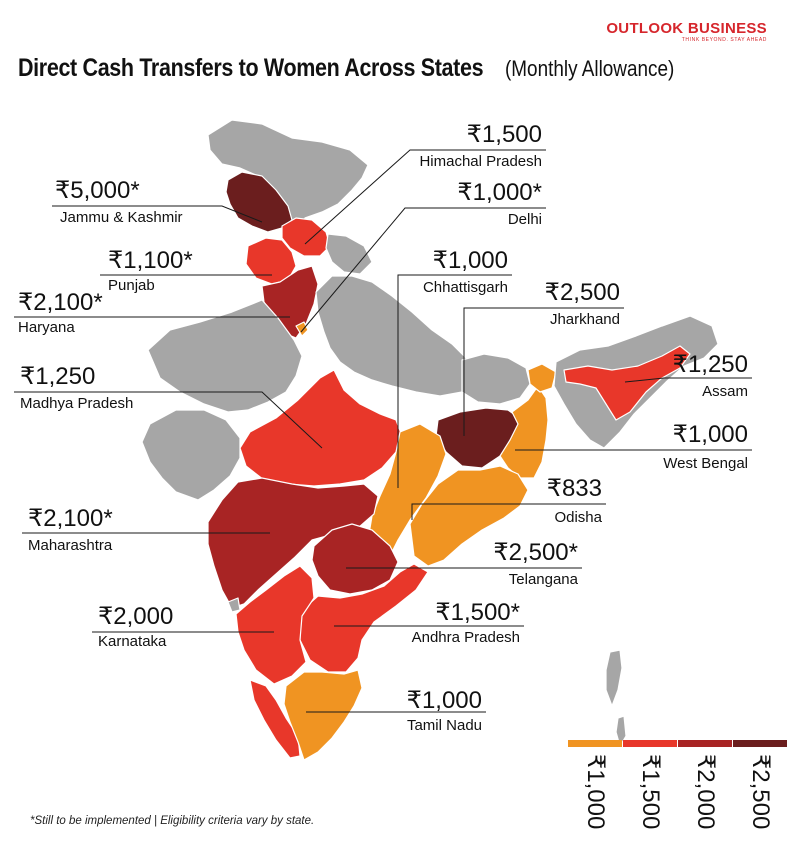  I want to click on gujarat-region, so click(191, 455).